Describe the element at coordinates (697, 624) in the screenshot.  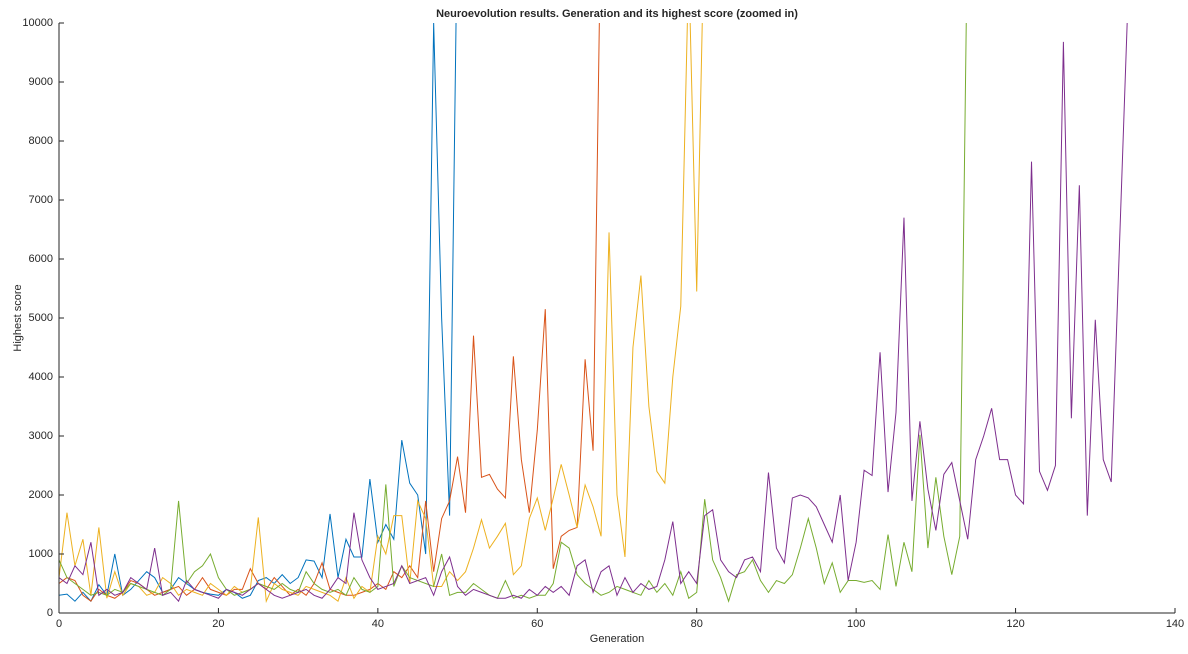
I see `x-tick-label: 80` at that location.